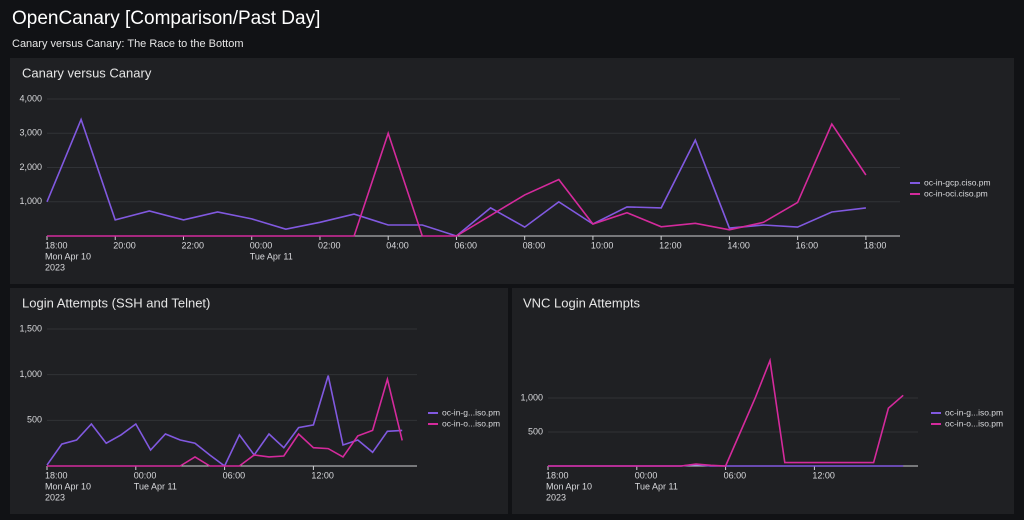 Image resolution: width=1024 pixels, height=520 pixels. I want to click on x-tick-label: 14:00, so click(738, 245).